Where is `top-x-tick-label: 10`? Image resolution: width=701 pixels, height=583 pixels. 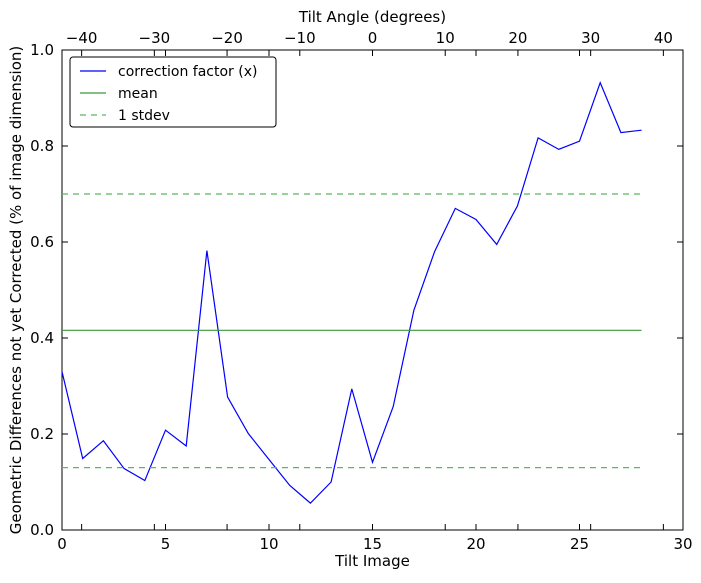
top-x-tick-label: 10 is located at coordinates (445, 38).